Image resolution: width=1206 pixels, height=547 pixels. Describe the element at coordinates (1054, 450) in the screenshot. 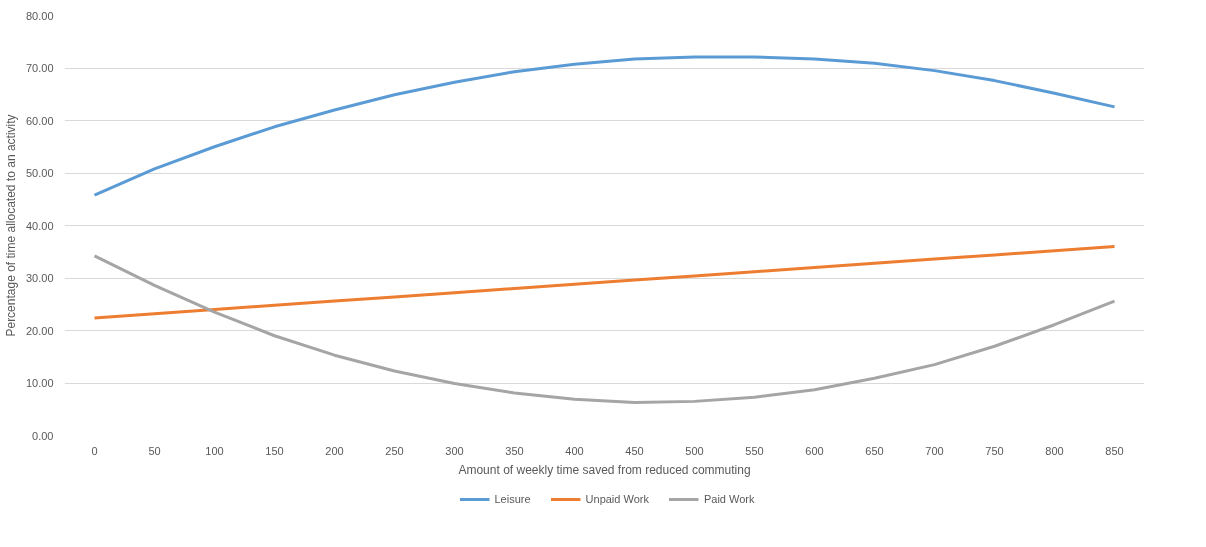

I see `x-tick-label: 800` at that location.